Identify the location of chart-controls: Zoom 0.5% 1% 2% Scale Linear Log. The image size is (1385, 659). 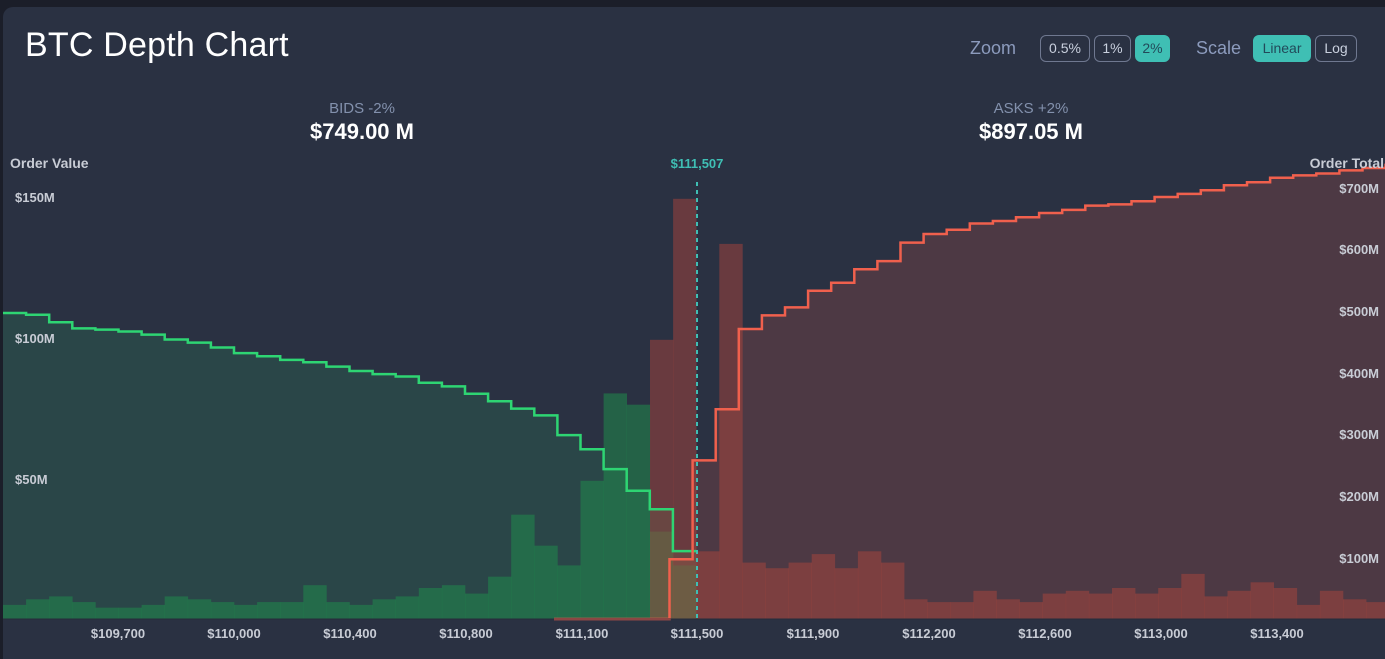
(1165, 48).